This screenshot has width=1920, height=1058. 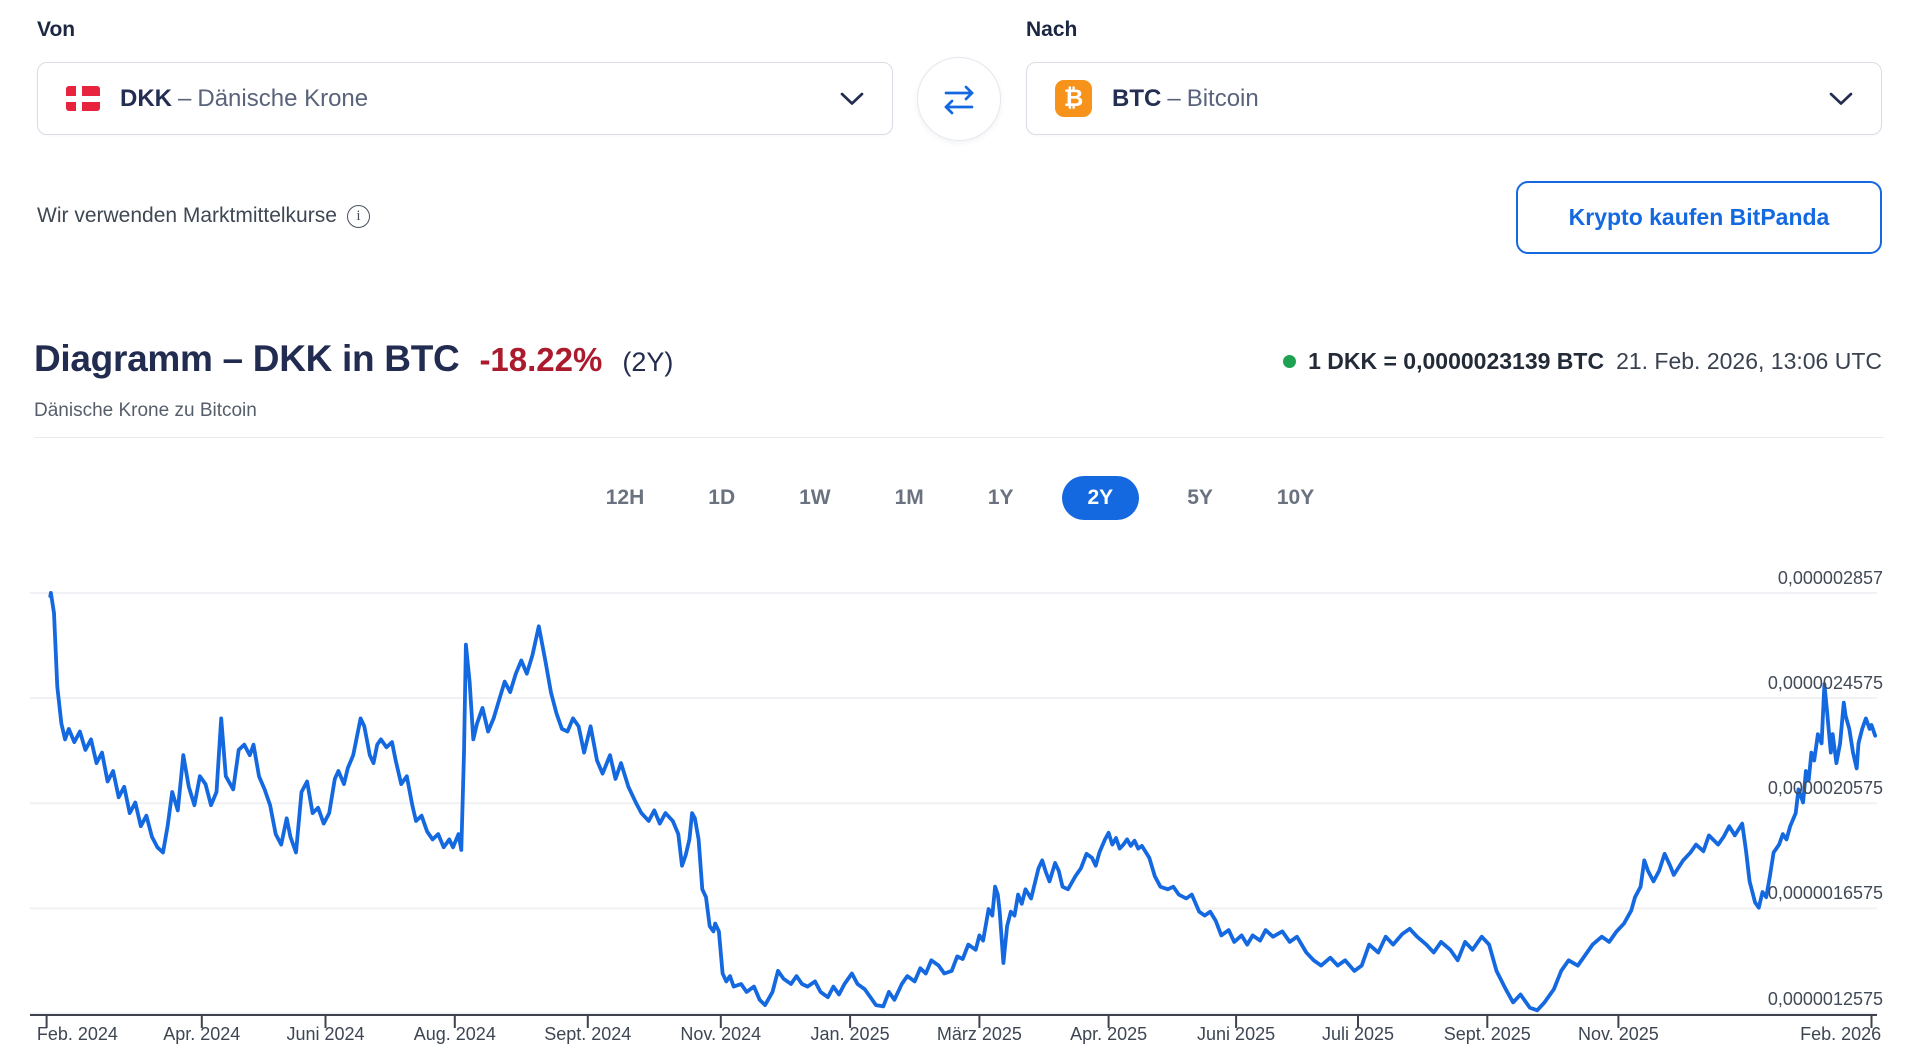 What do you see at coordinates (1295, 497) in the screenshot?
I see `range-tab-10y: 10Y` at bounding box center [1295, 497].